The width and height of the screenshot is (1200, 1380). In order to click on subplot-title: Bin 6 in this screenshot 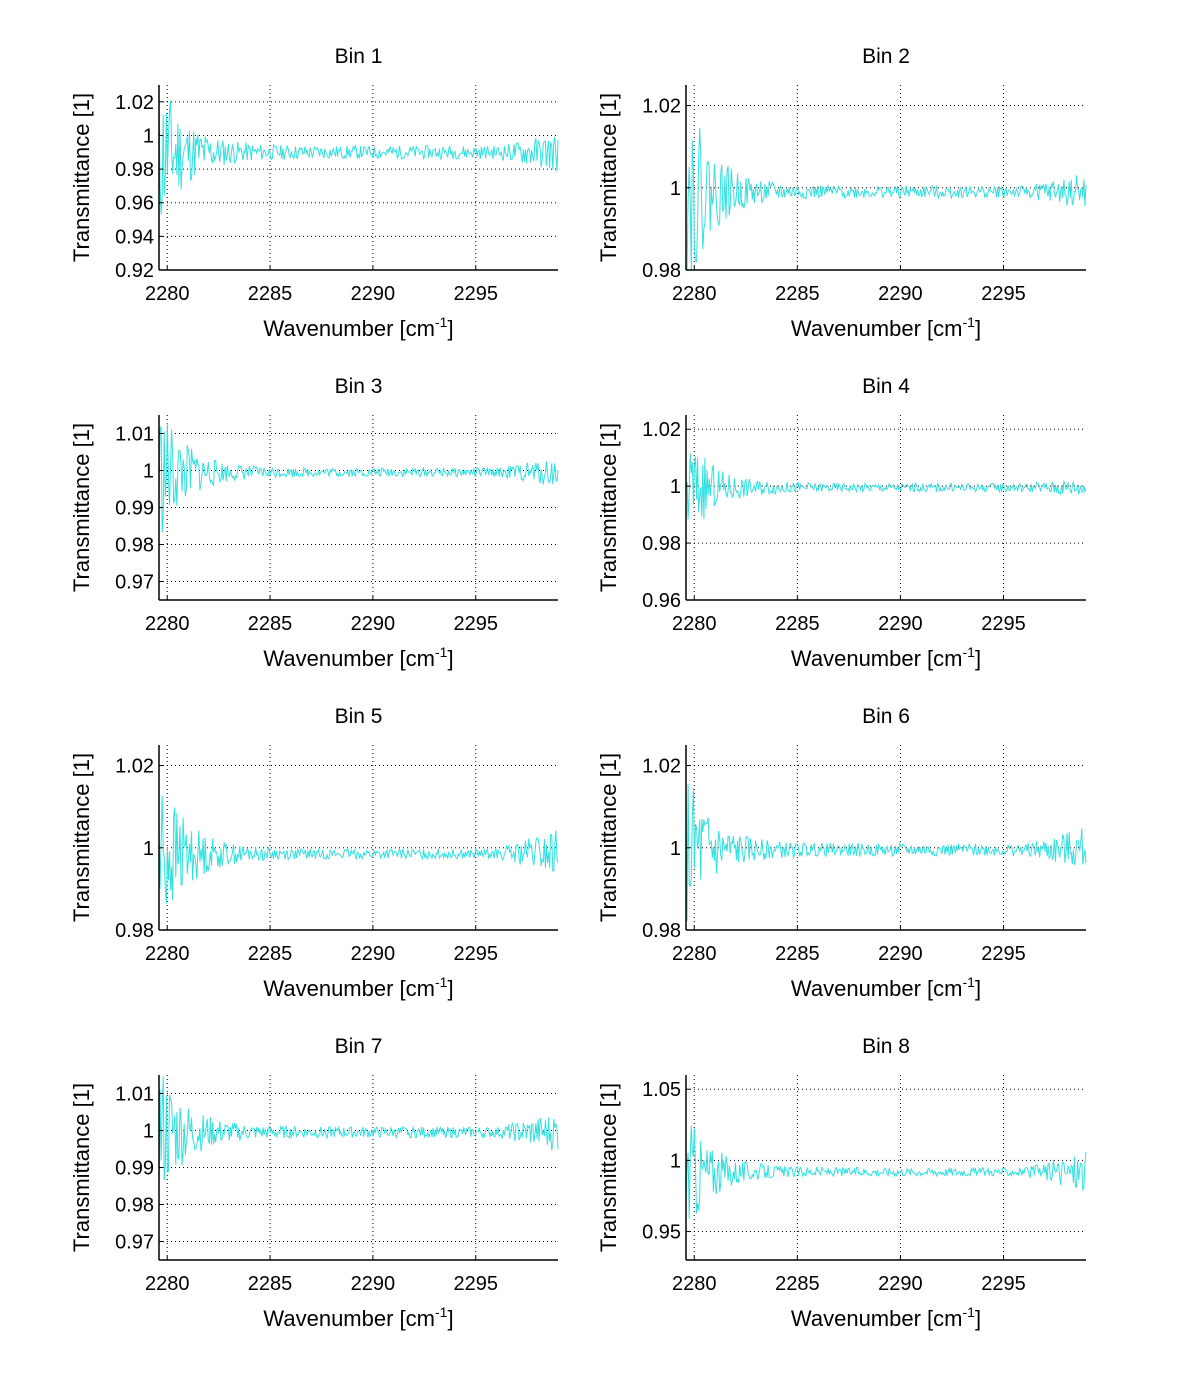, I will do `click(886, 716)`.